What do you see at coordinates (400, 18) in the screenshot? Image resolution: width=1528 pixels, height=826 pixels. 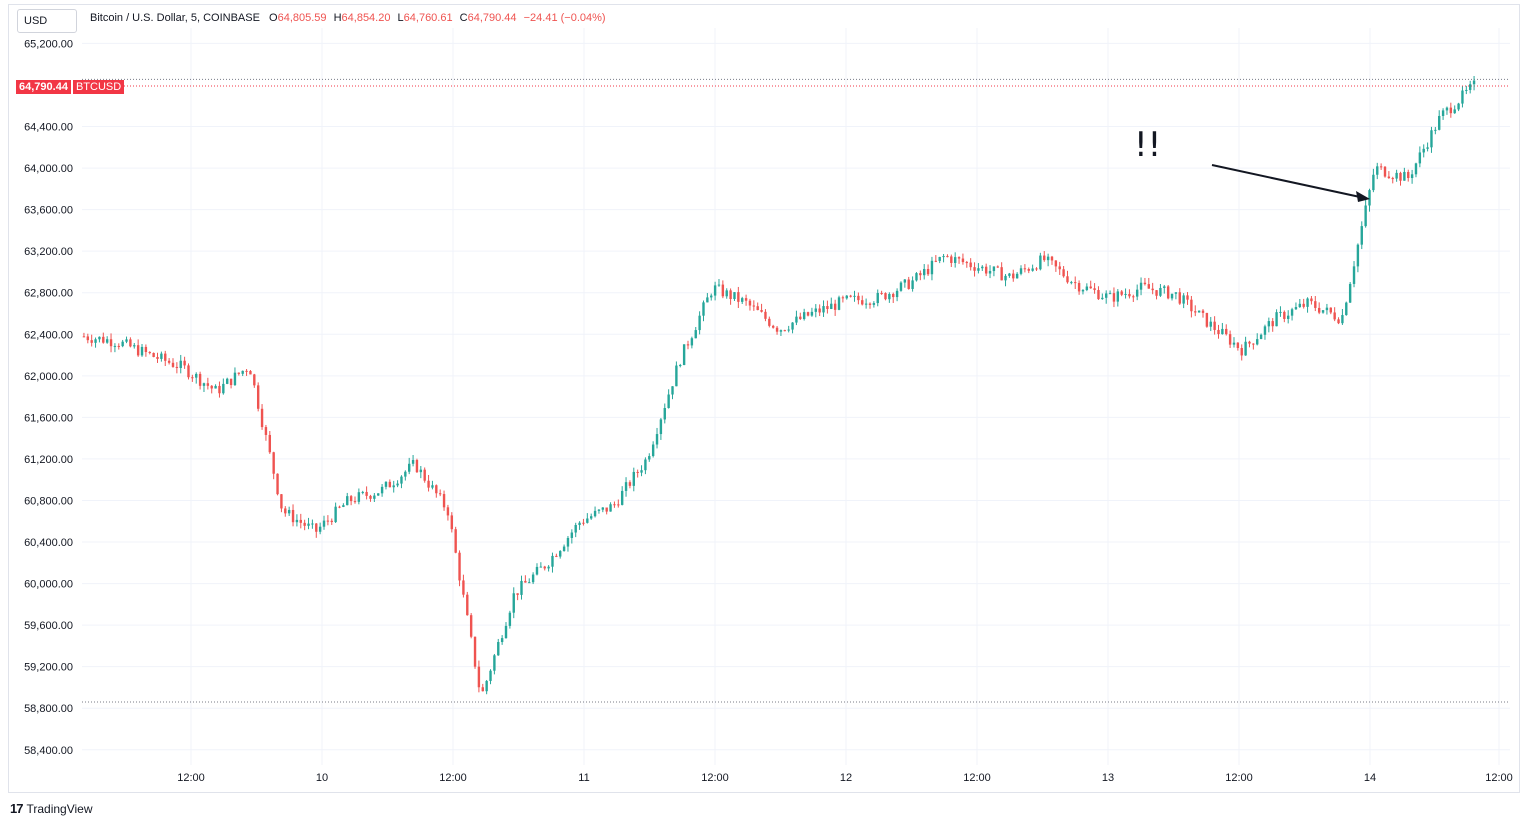 I see `low-label: L` at bounding box center [400, 18].